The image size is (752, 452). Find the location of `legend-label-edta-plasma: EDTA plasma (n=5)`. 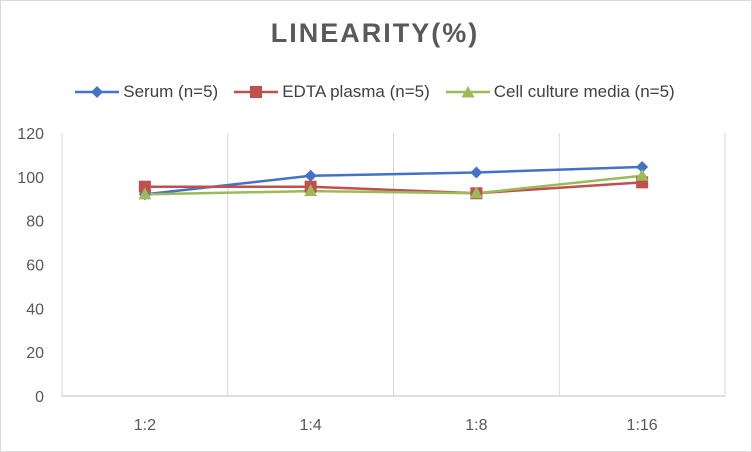

legend-label-edta-plasma: EDTA plasma (n=5) is located at coordinates (356, 91).